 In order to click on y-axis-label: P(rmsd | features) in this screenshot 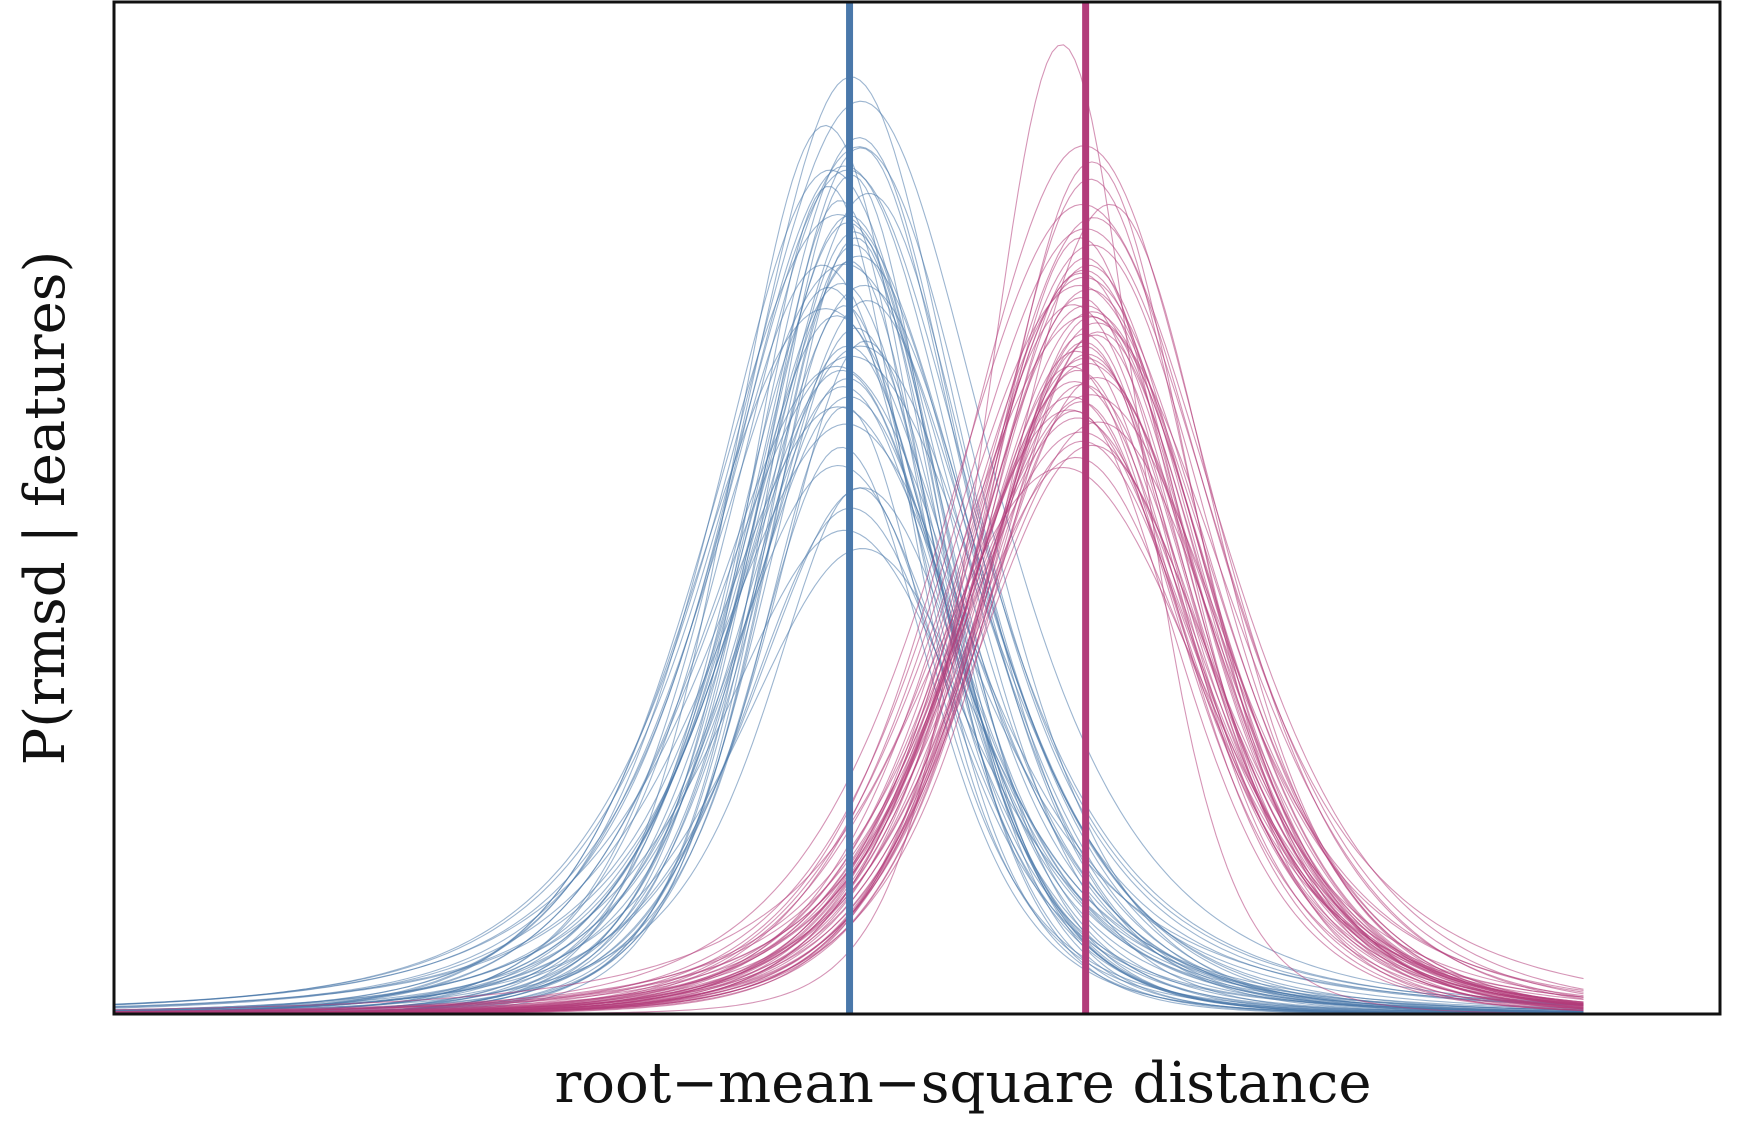, I will do `click(45, 508)`.